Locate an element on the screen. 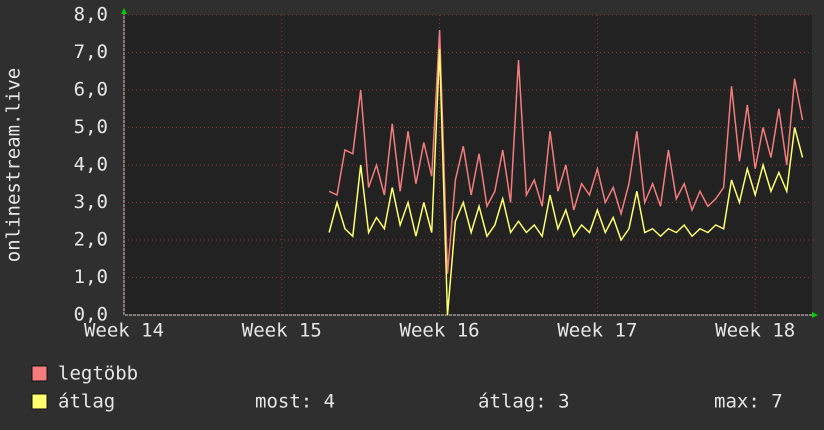  y-tick-label: 1,0 is located at coordinates (91, 277).